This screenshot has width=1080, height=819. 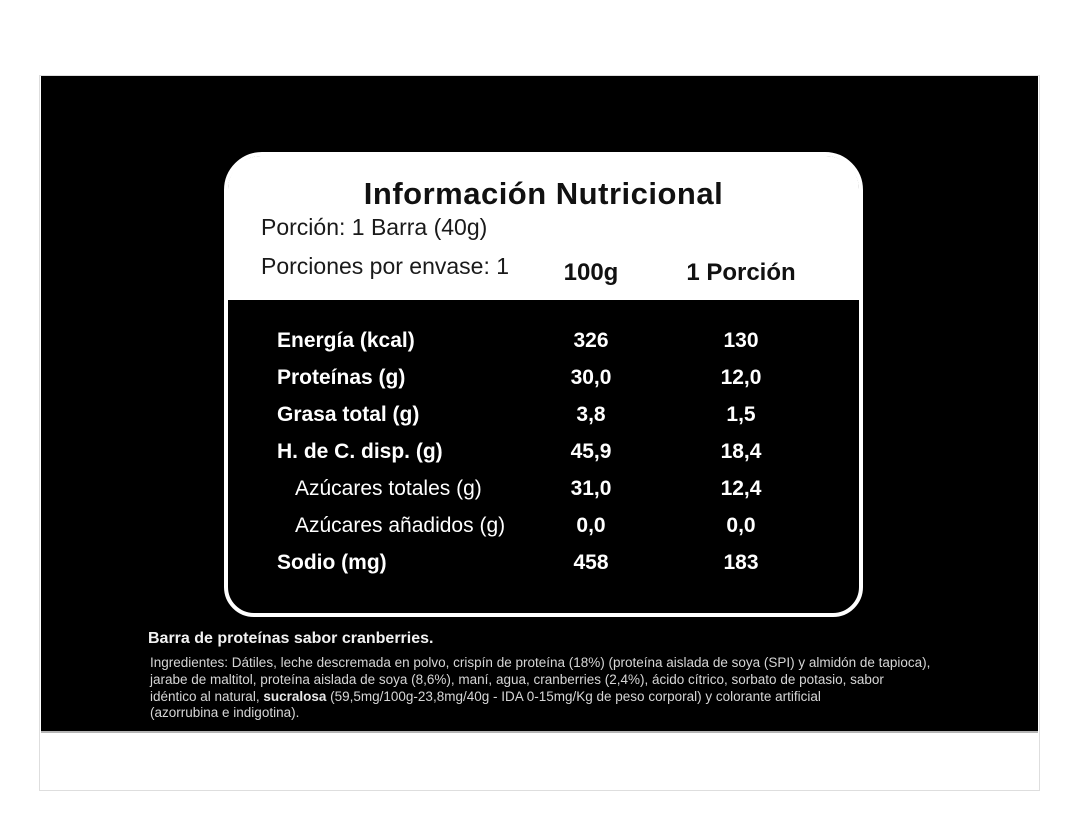 What do you see at coordinates (741, 272) in the screenshot?
I see `column-header-portion: 1 Porción` at bounding box center [741, 272].